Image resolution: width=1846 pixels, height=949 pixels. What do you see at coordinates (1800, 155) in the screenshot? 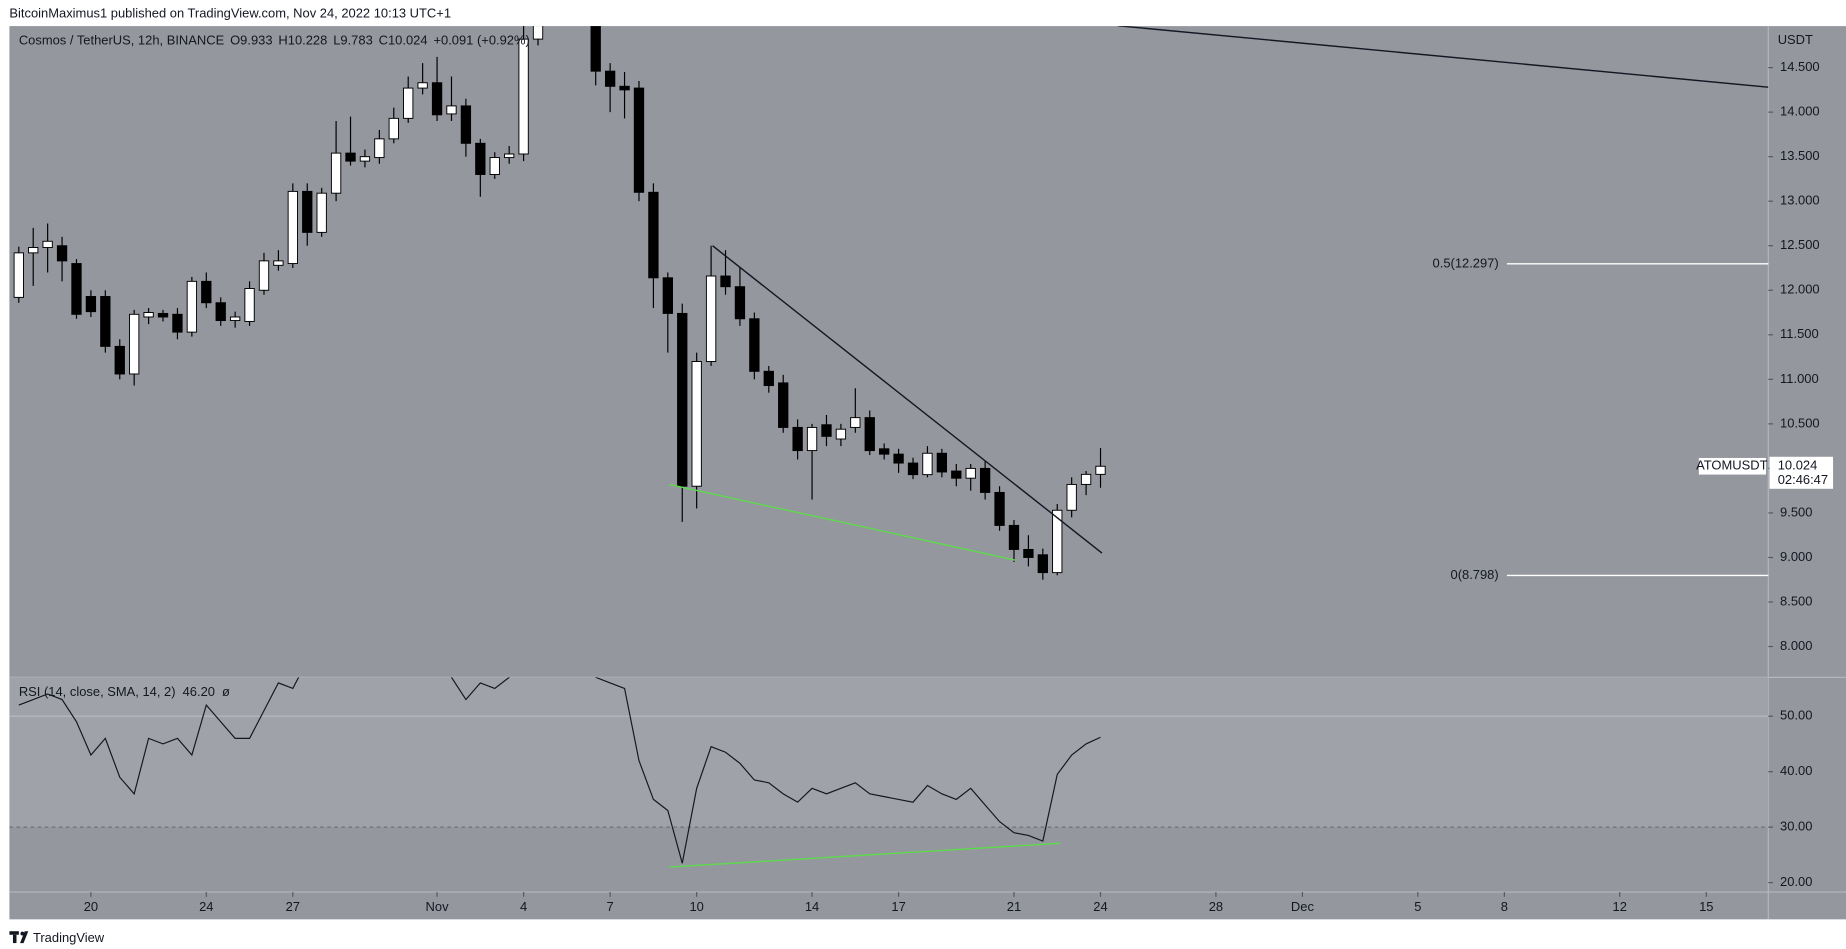
I see `y-tick-label: 13.500` at bounding box center [1800, 155].